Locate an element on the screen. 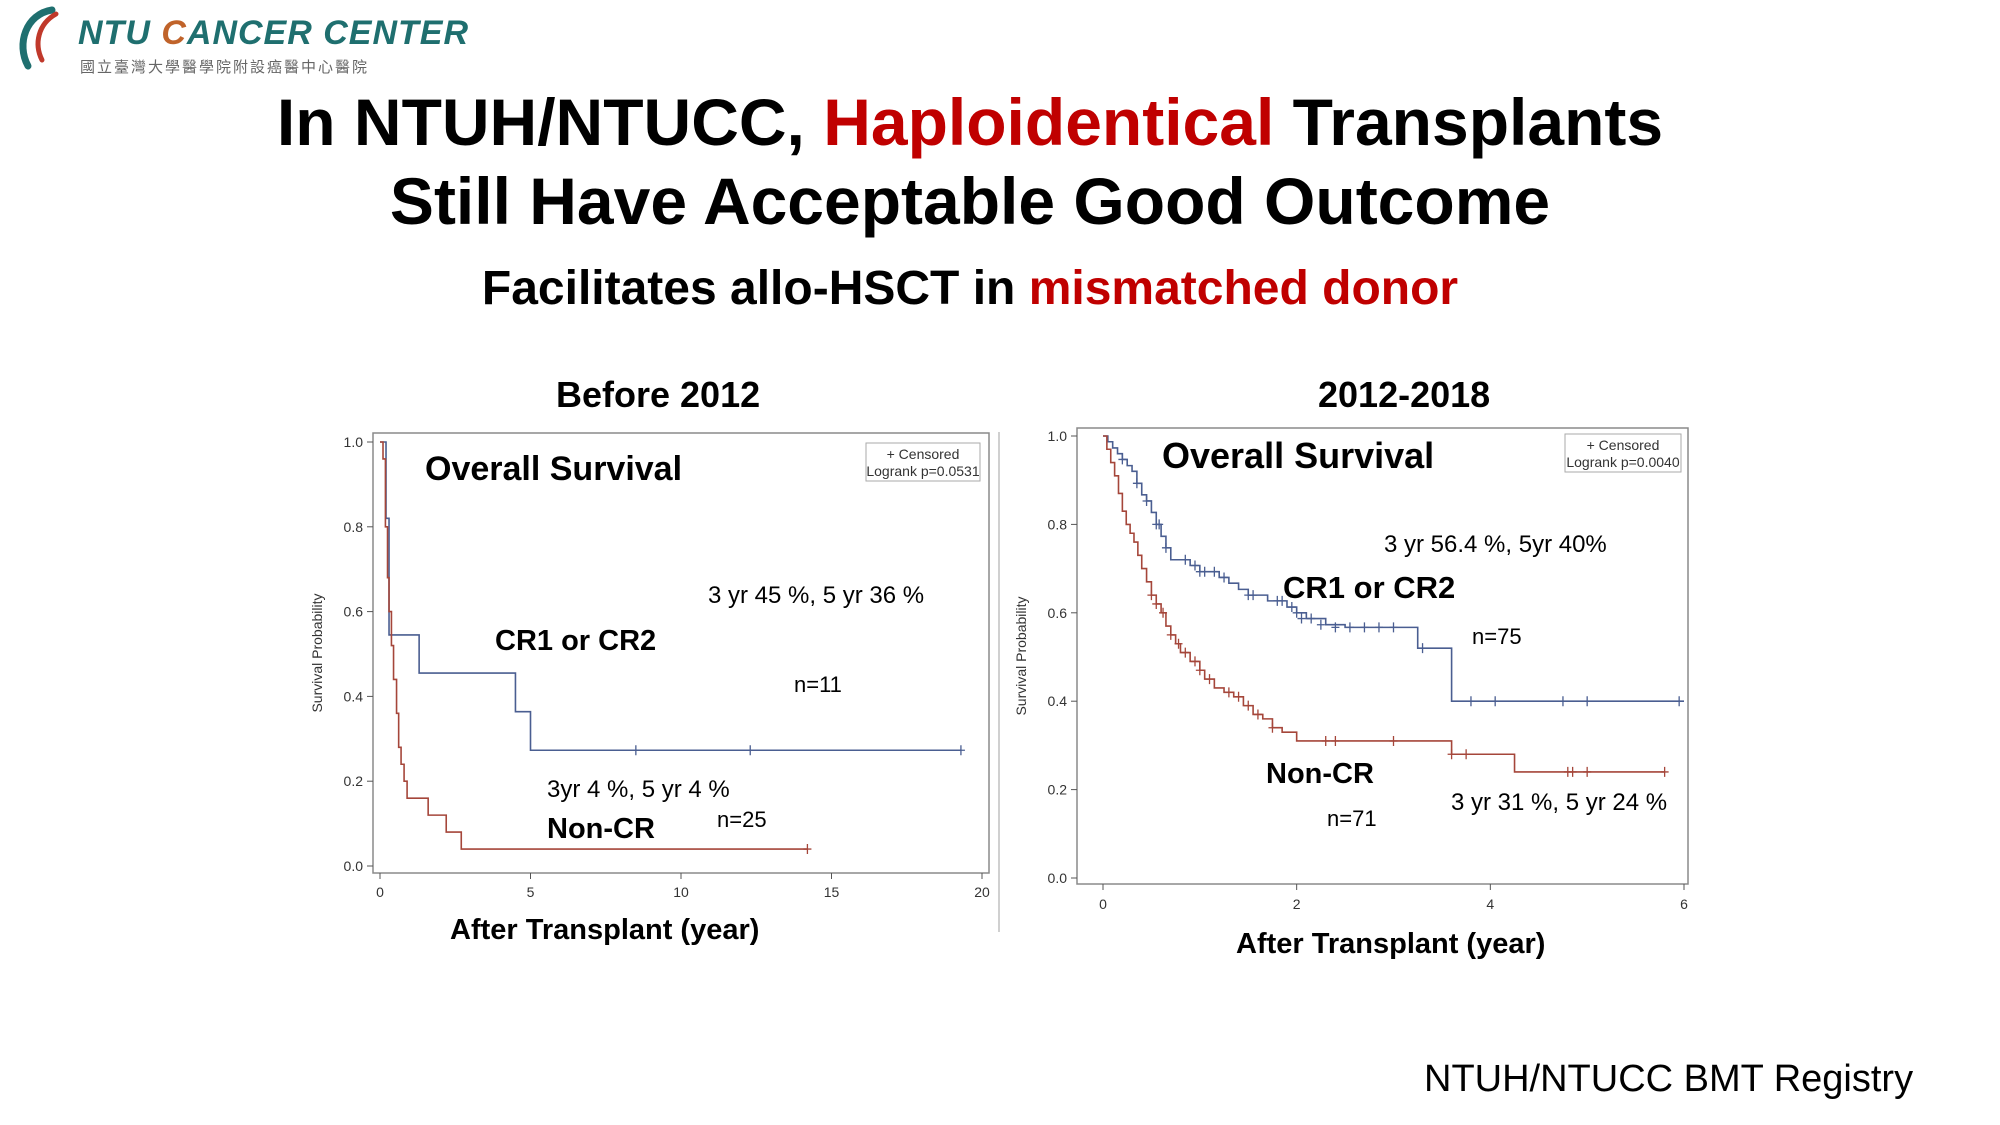 This screenshot has width=2000, height=1125. annotation-ncr-stats: 3 yr 31 %, 5 yr 24 % is located at coordinates (1559, 802).